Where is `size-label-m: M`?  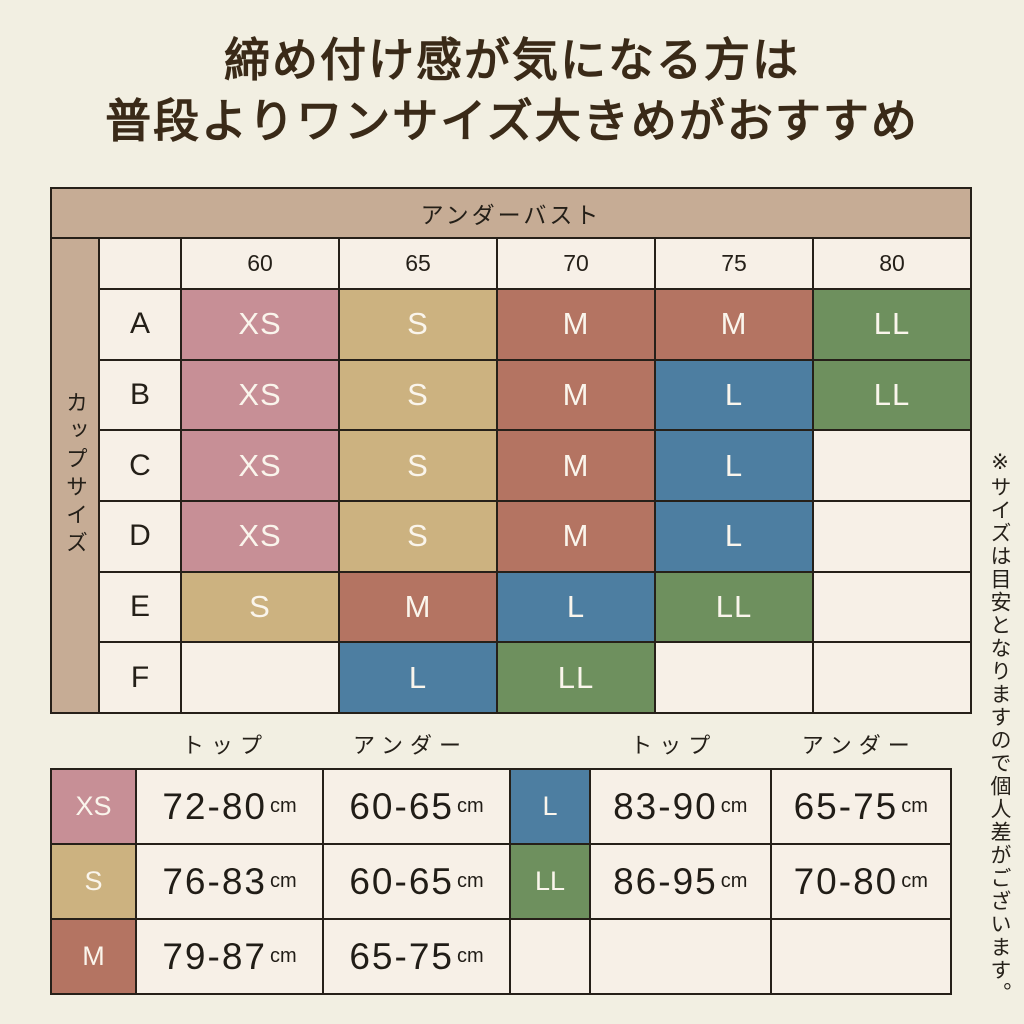
size-label-m: M is located at coordinates (93, 956).